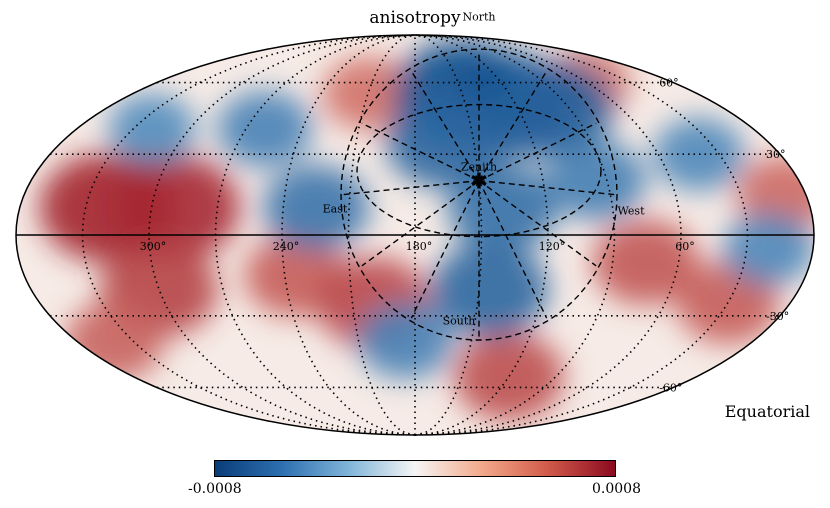 The height and width of the screenshot is (508, 830). Describe the element at coordinates (479, 182) in the screenshot. I see `zenith-star-icon: ✱` at that location.